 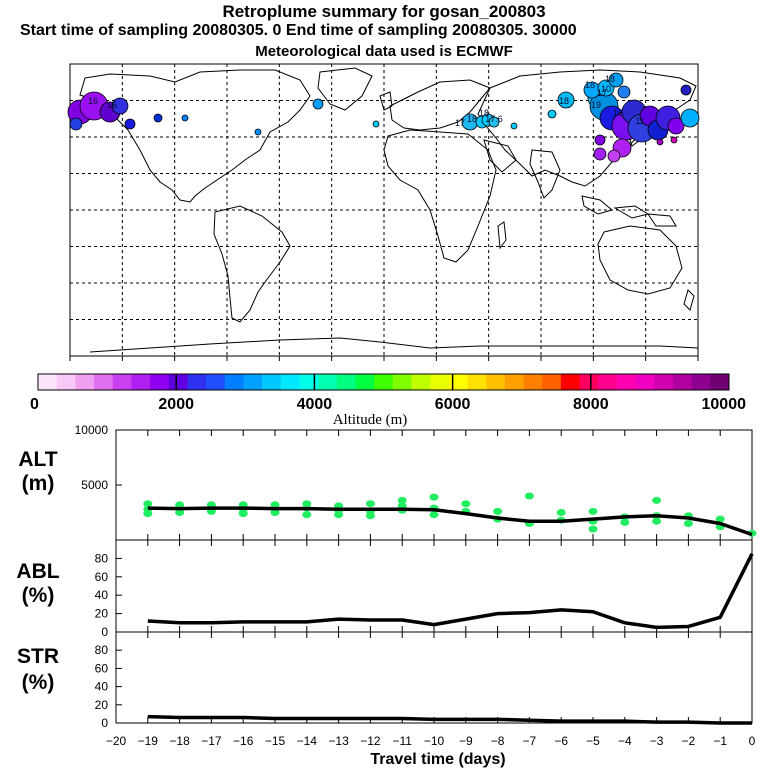 I want to click on panel-label: STR, so click(x=38, y=656).